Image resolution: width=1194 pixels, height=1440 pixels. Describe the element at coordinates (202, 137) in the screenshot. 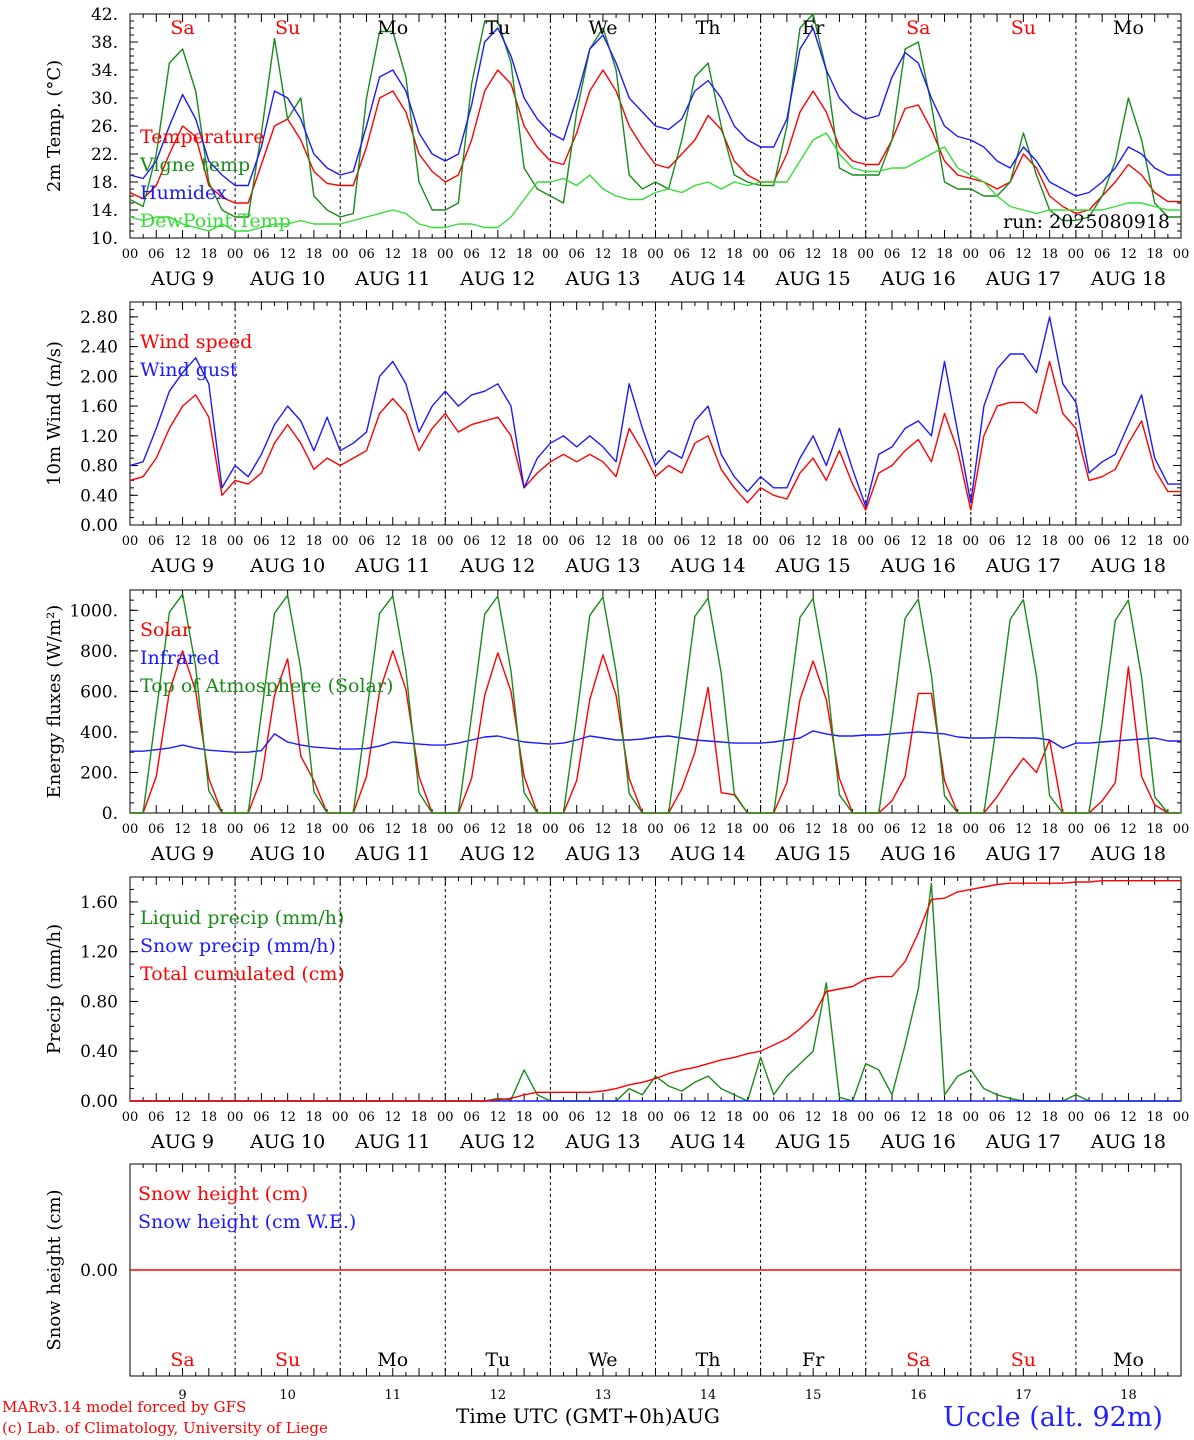

I see `legend-entry: Temperature` at that location.